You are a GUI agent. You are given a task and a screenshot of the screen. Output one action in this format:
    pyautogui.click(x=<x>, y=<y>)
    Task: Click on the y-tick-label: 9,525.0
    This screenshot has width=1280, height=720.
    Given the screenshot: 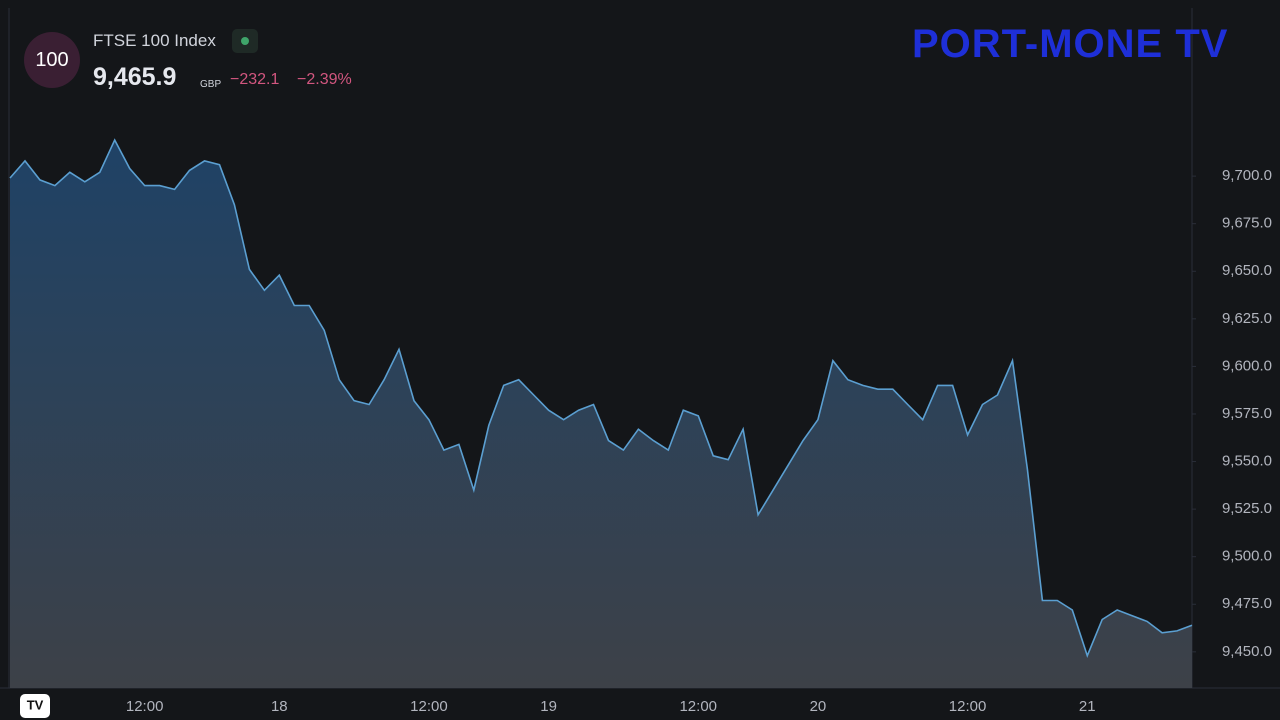 What is the action you would take?
    pyautogui.click(x=1247, y=508)
    